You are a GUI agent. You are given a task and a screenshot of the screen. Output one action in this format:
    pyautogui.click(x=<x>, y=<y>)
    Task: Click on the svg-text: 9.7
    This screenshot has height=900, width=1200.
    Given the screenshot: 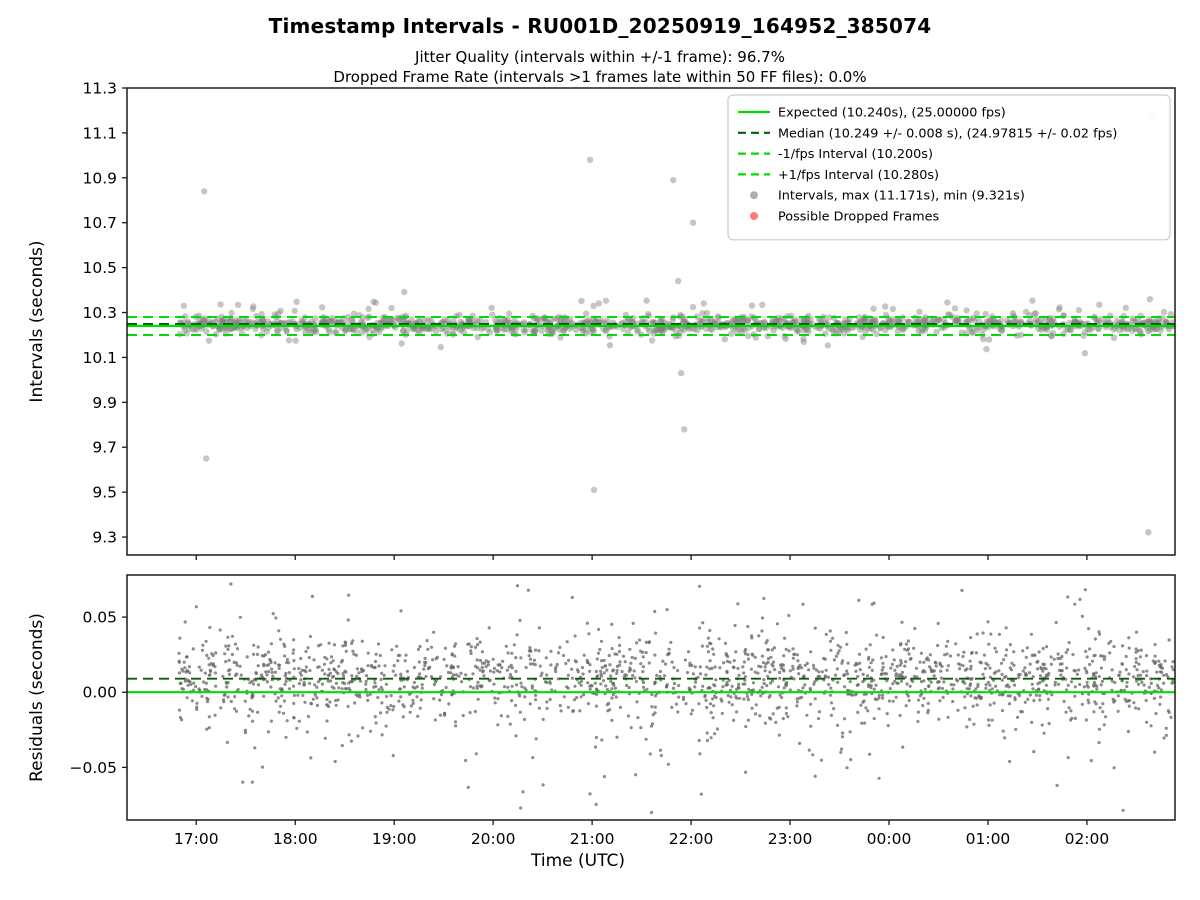 What is the action you would take?
    pyautogui.click(x=104, y=448)
    